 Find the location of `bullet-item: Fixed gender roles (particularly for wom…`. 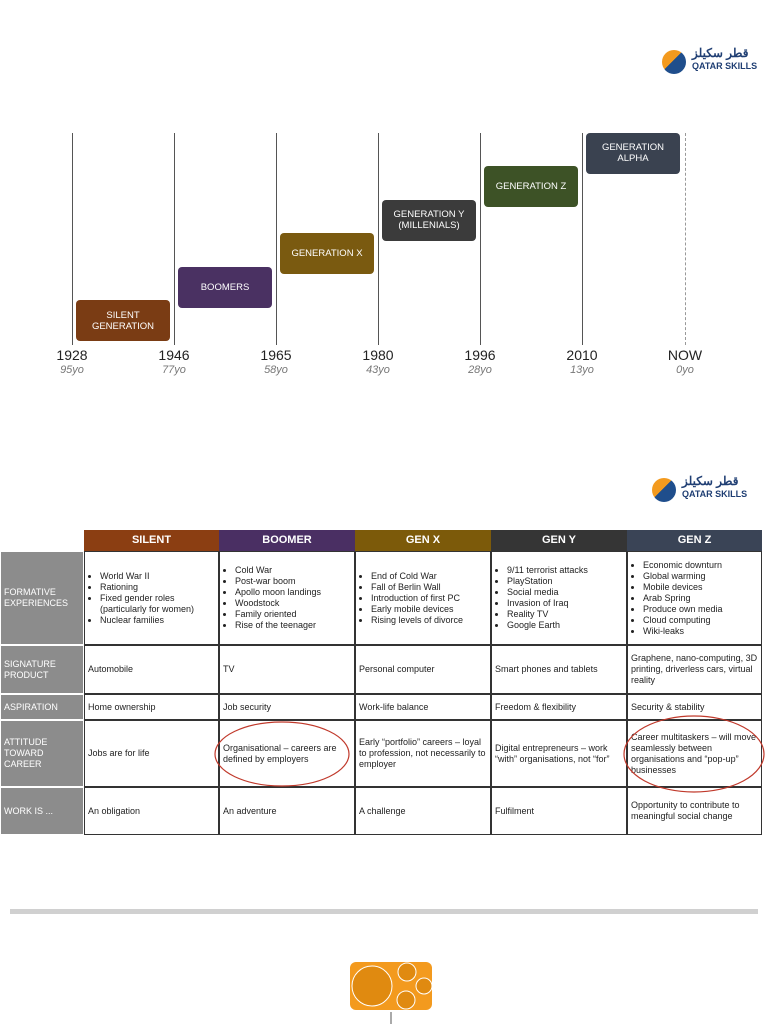

bullet-item: Fixed gender roles (particularly for wom… is located at coordinates (157, 604).